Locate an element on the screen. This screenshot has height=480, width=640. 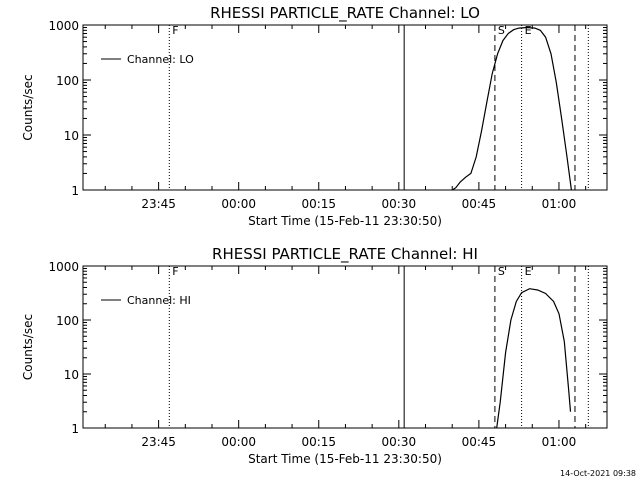
legend-label: Channel: LO is located at coordinates (160, 59).